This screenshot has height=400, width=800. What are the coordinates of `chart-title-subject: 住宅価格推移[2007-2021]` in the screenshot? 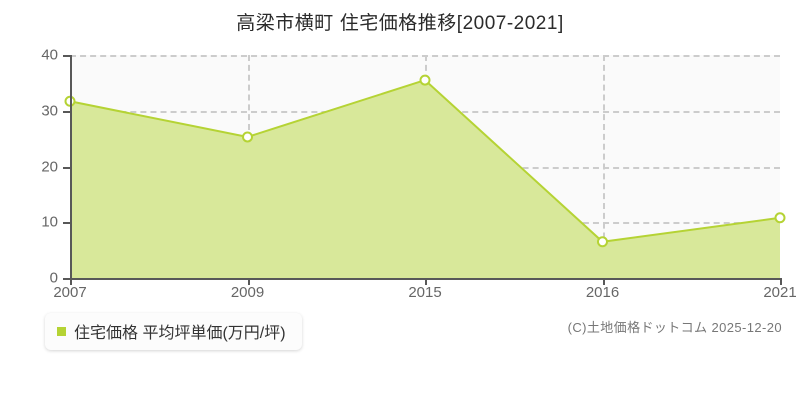 It's located at (451, 23).